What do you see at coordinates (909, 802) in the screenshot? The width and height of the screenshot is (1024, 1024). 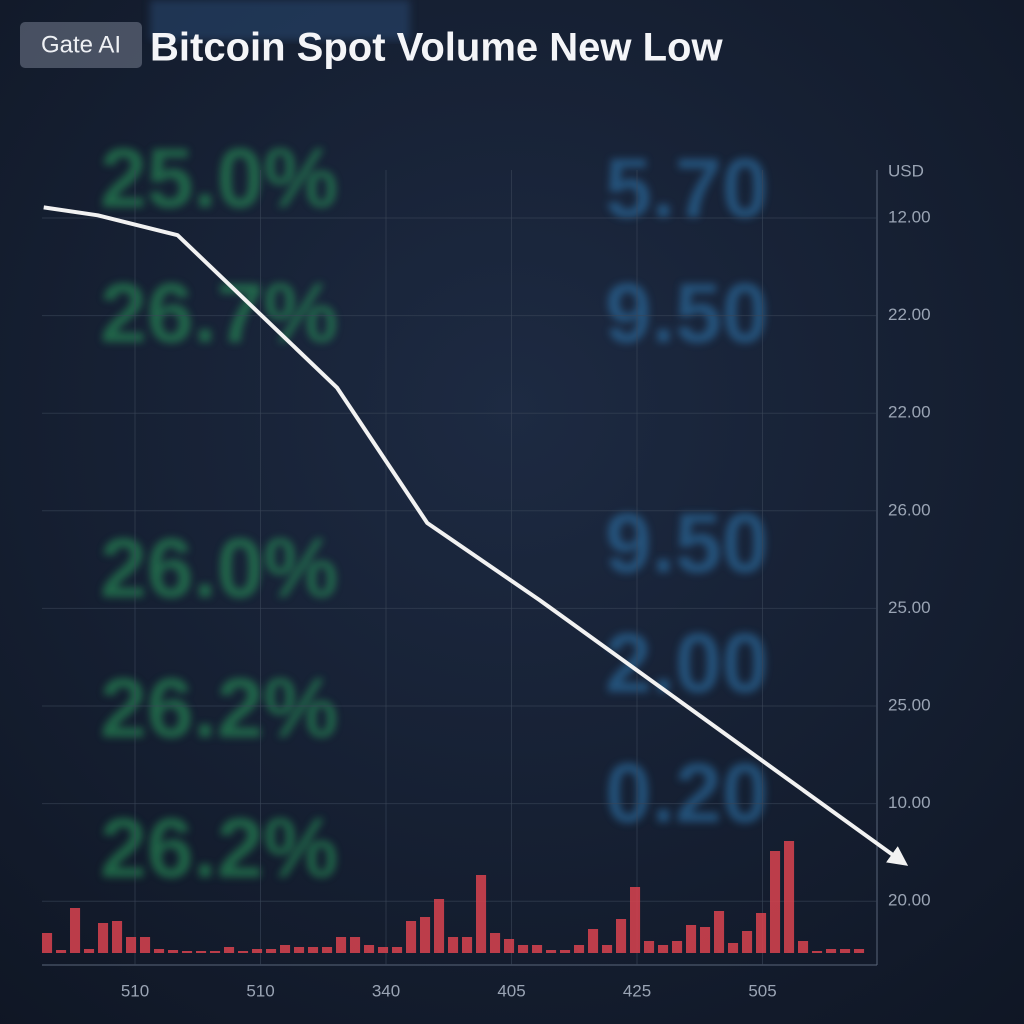 I see `y-tick-label: 10.00` at bounding box center [909, 802].